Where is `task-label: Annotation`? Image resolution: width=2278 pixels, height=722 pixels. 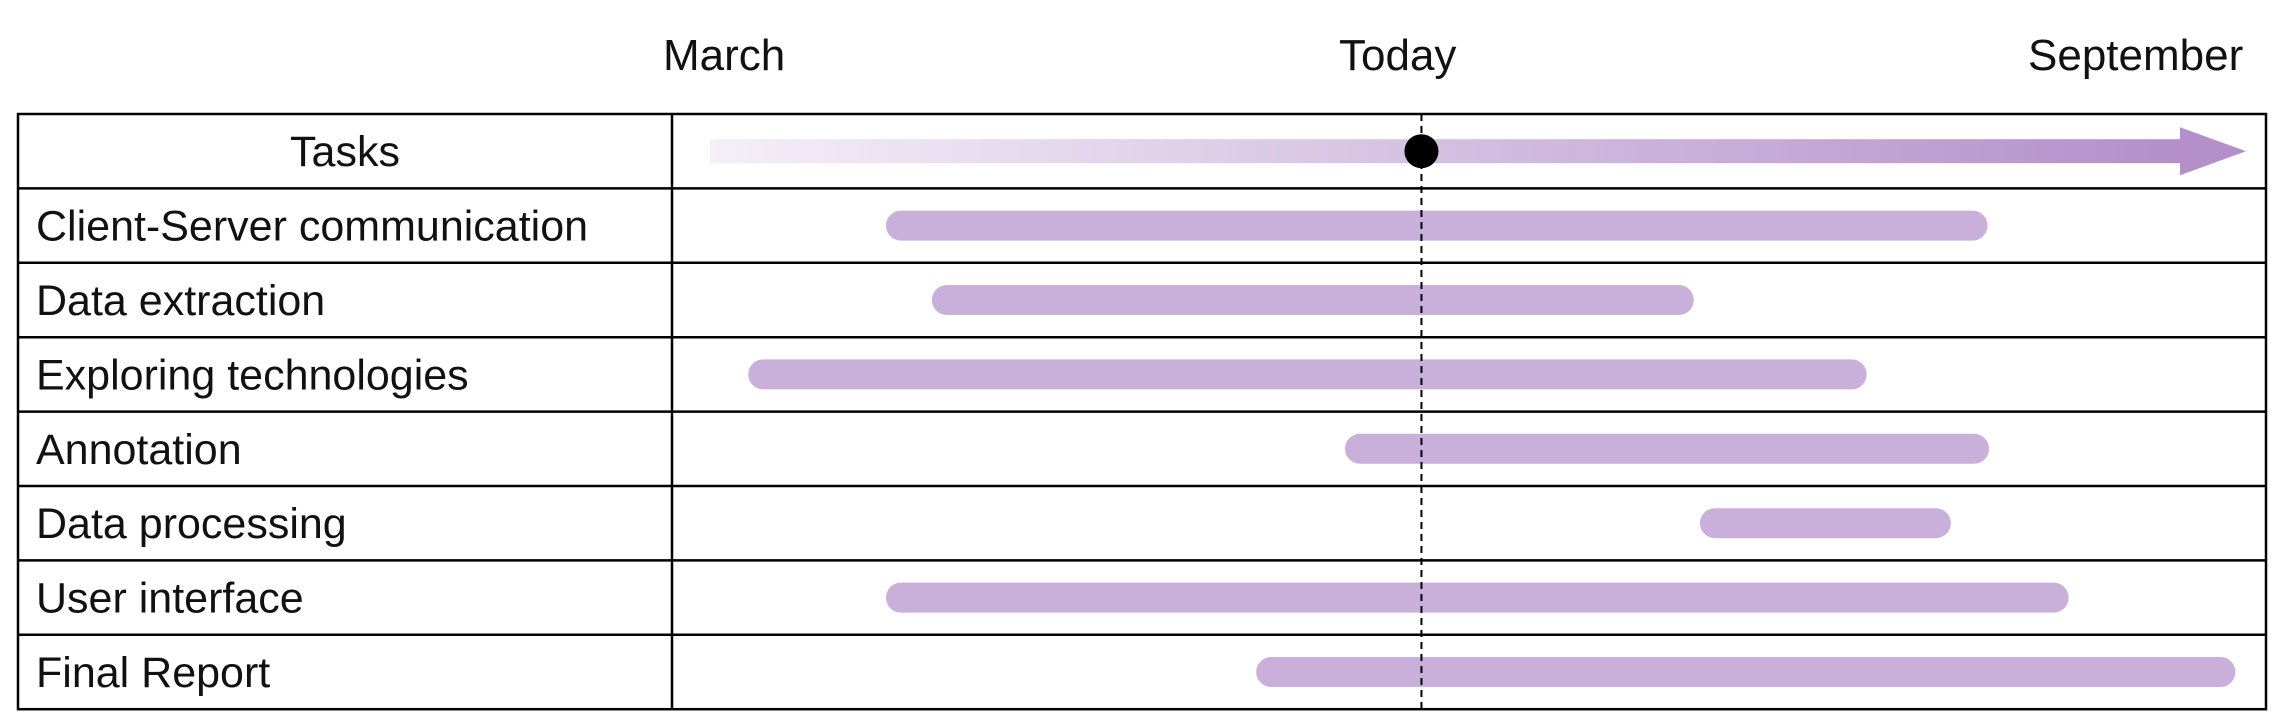
task-label: Annotation is located at coordinates (139, 450).